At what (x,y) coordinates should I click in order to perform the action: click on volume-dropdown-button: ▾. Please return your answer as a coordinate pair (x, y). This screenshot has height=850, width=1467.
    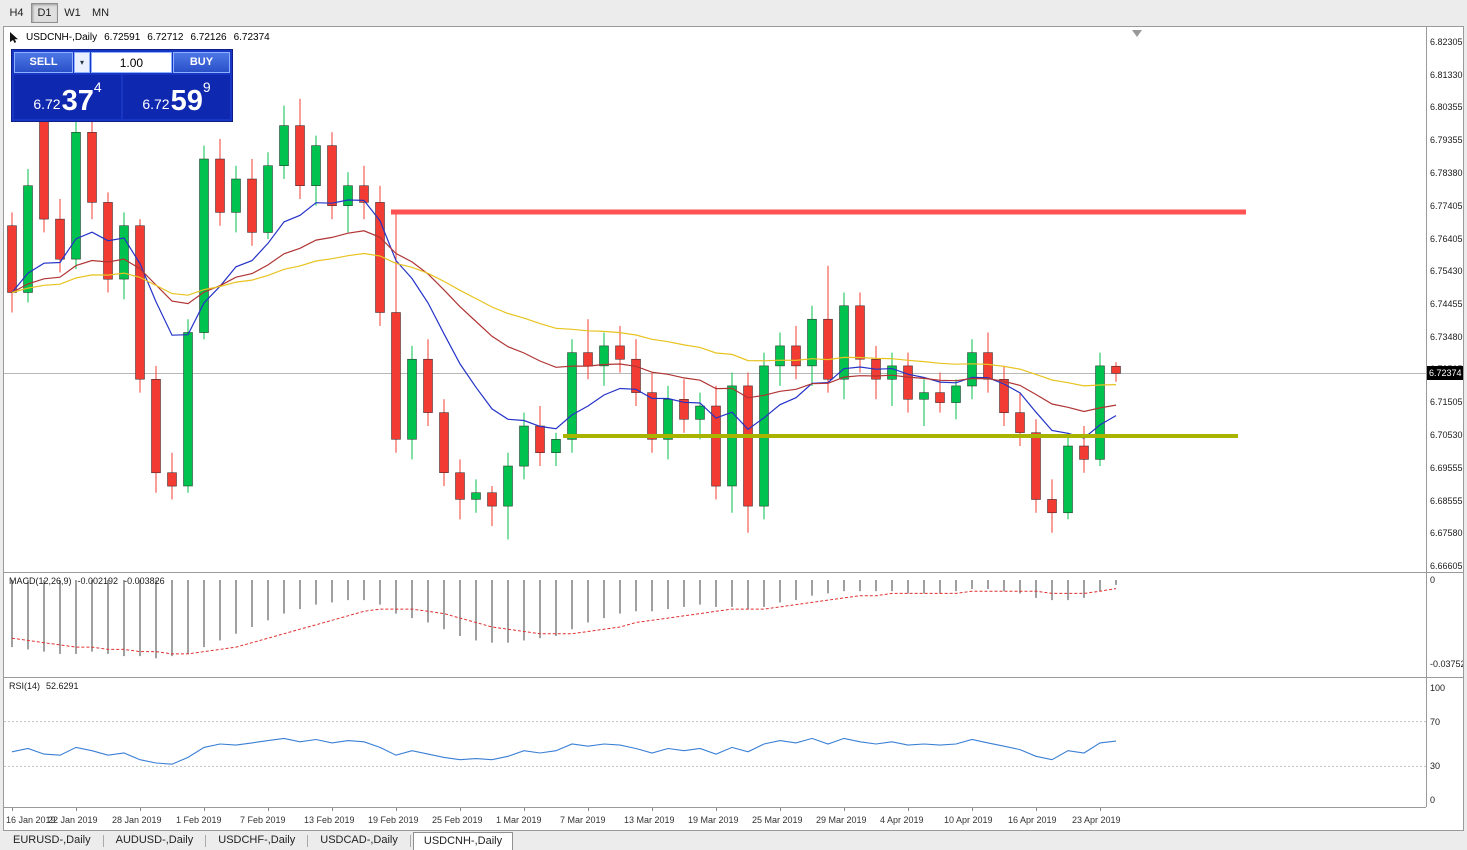
    Looking at the image, I should click on (82, 62).